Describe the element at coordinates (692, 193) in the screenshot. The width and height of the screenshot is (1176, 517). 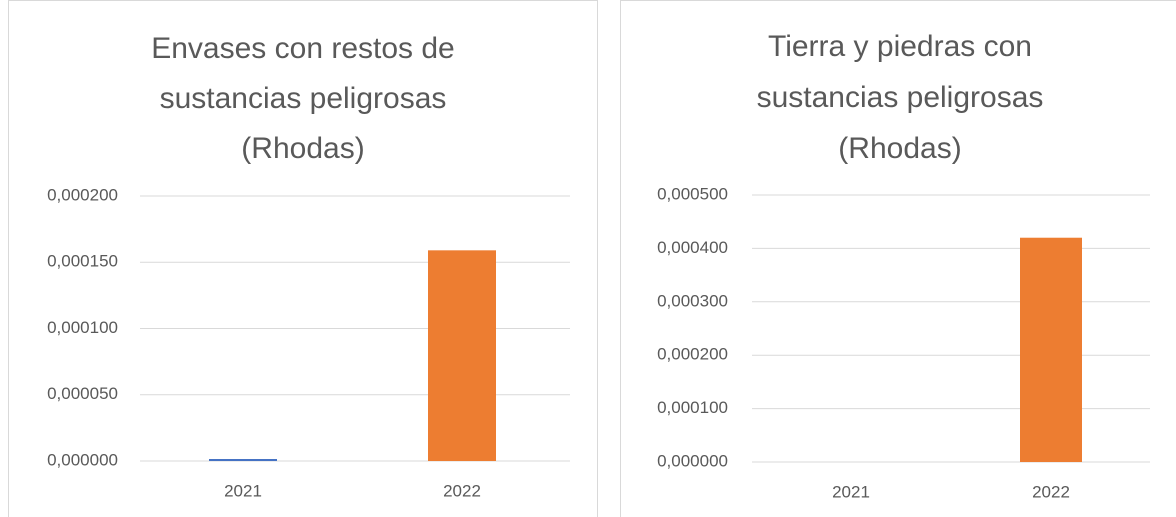
I see `y-tick-label: 0,000500` at that location.